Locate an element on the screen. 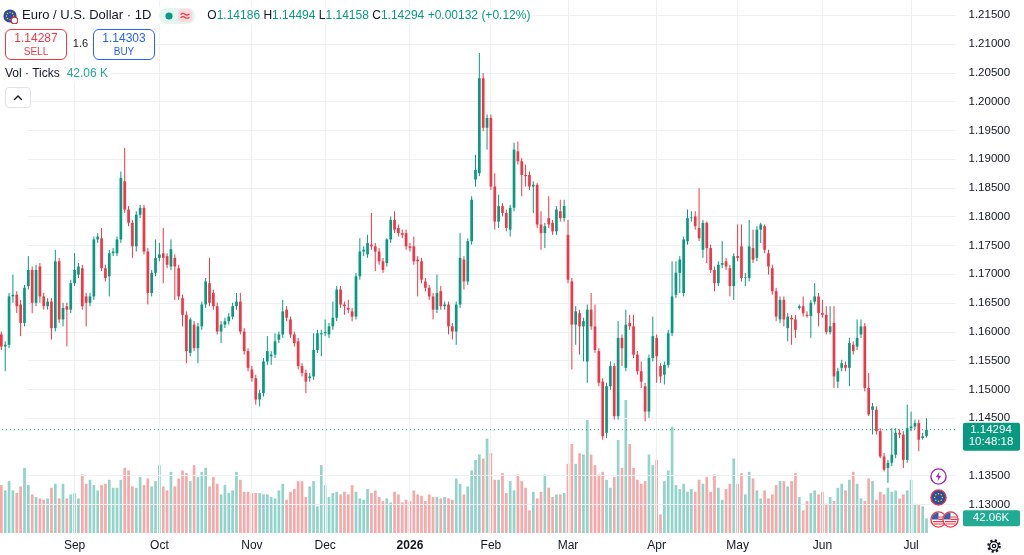 Image resolution: width=1024 pixels, height=555 pixels. x-tick-label: Nov is located at coordinates (252, 544).